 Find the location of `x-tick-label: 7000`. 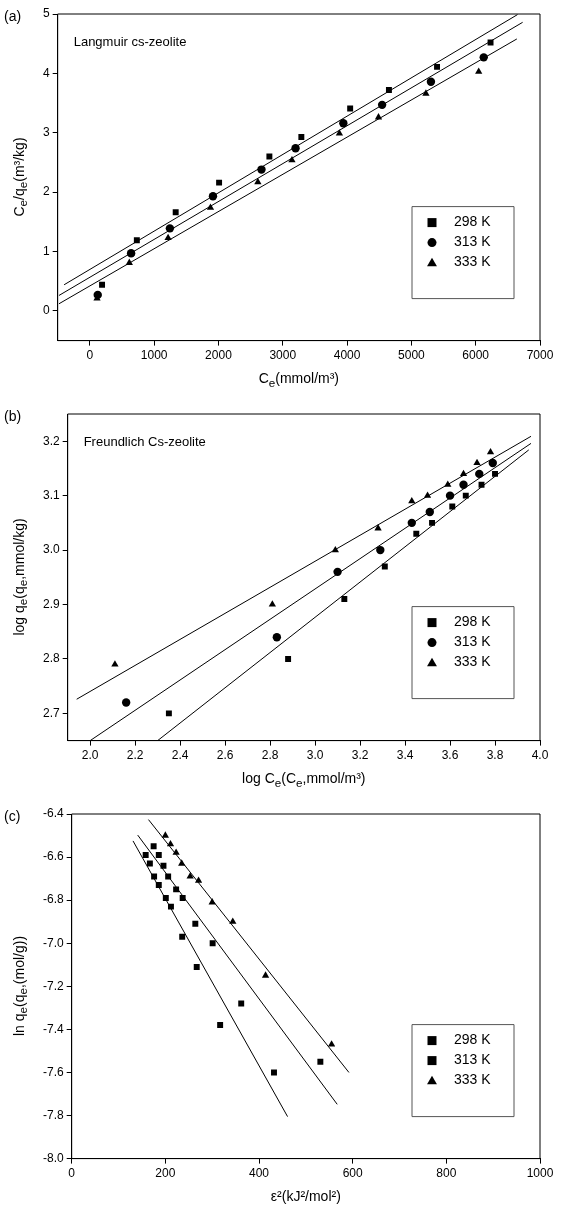

x-tick-label: 7000 is located at coordinates (540, 355).